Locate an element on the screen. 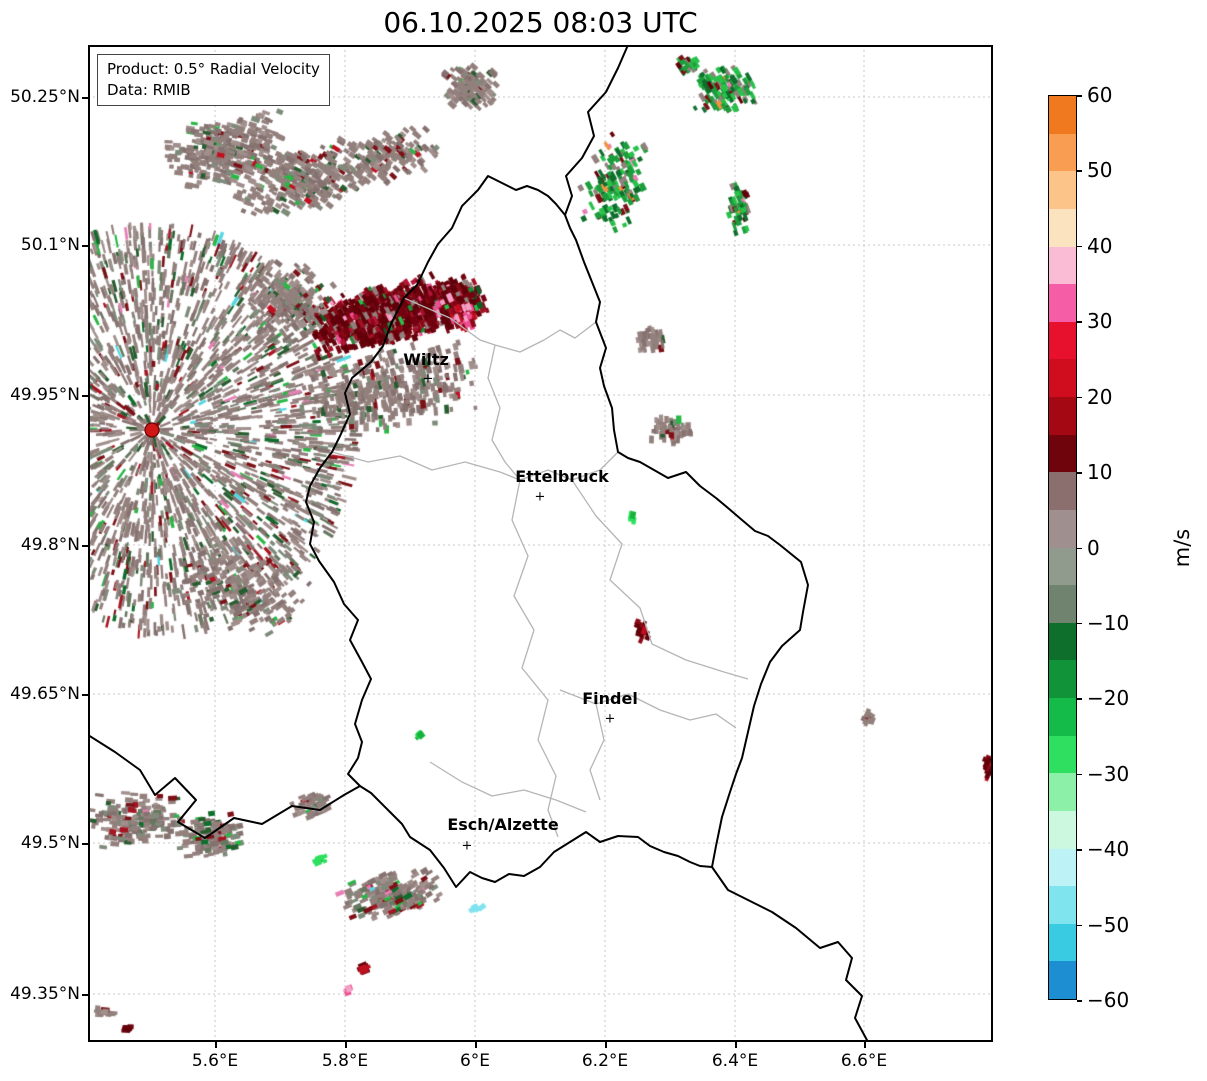 Image resolution: width=1207 pixels, height=1081 pixels. colorbar-tick-label: −50 is located at coordinates (1108, 924).